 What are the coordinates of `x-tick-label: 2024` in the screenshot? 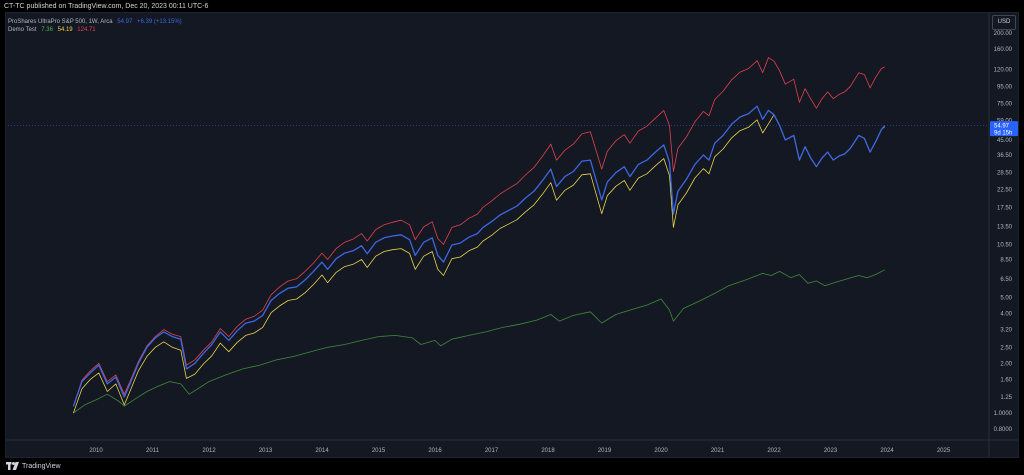 It's located at (887, 451).